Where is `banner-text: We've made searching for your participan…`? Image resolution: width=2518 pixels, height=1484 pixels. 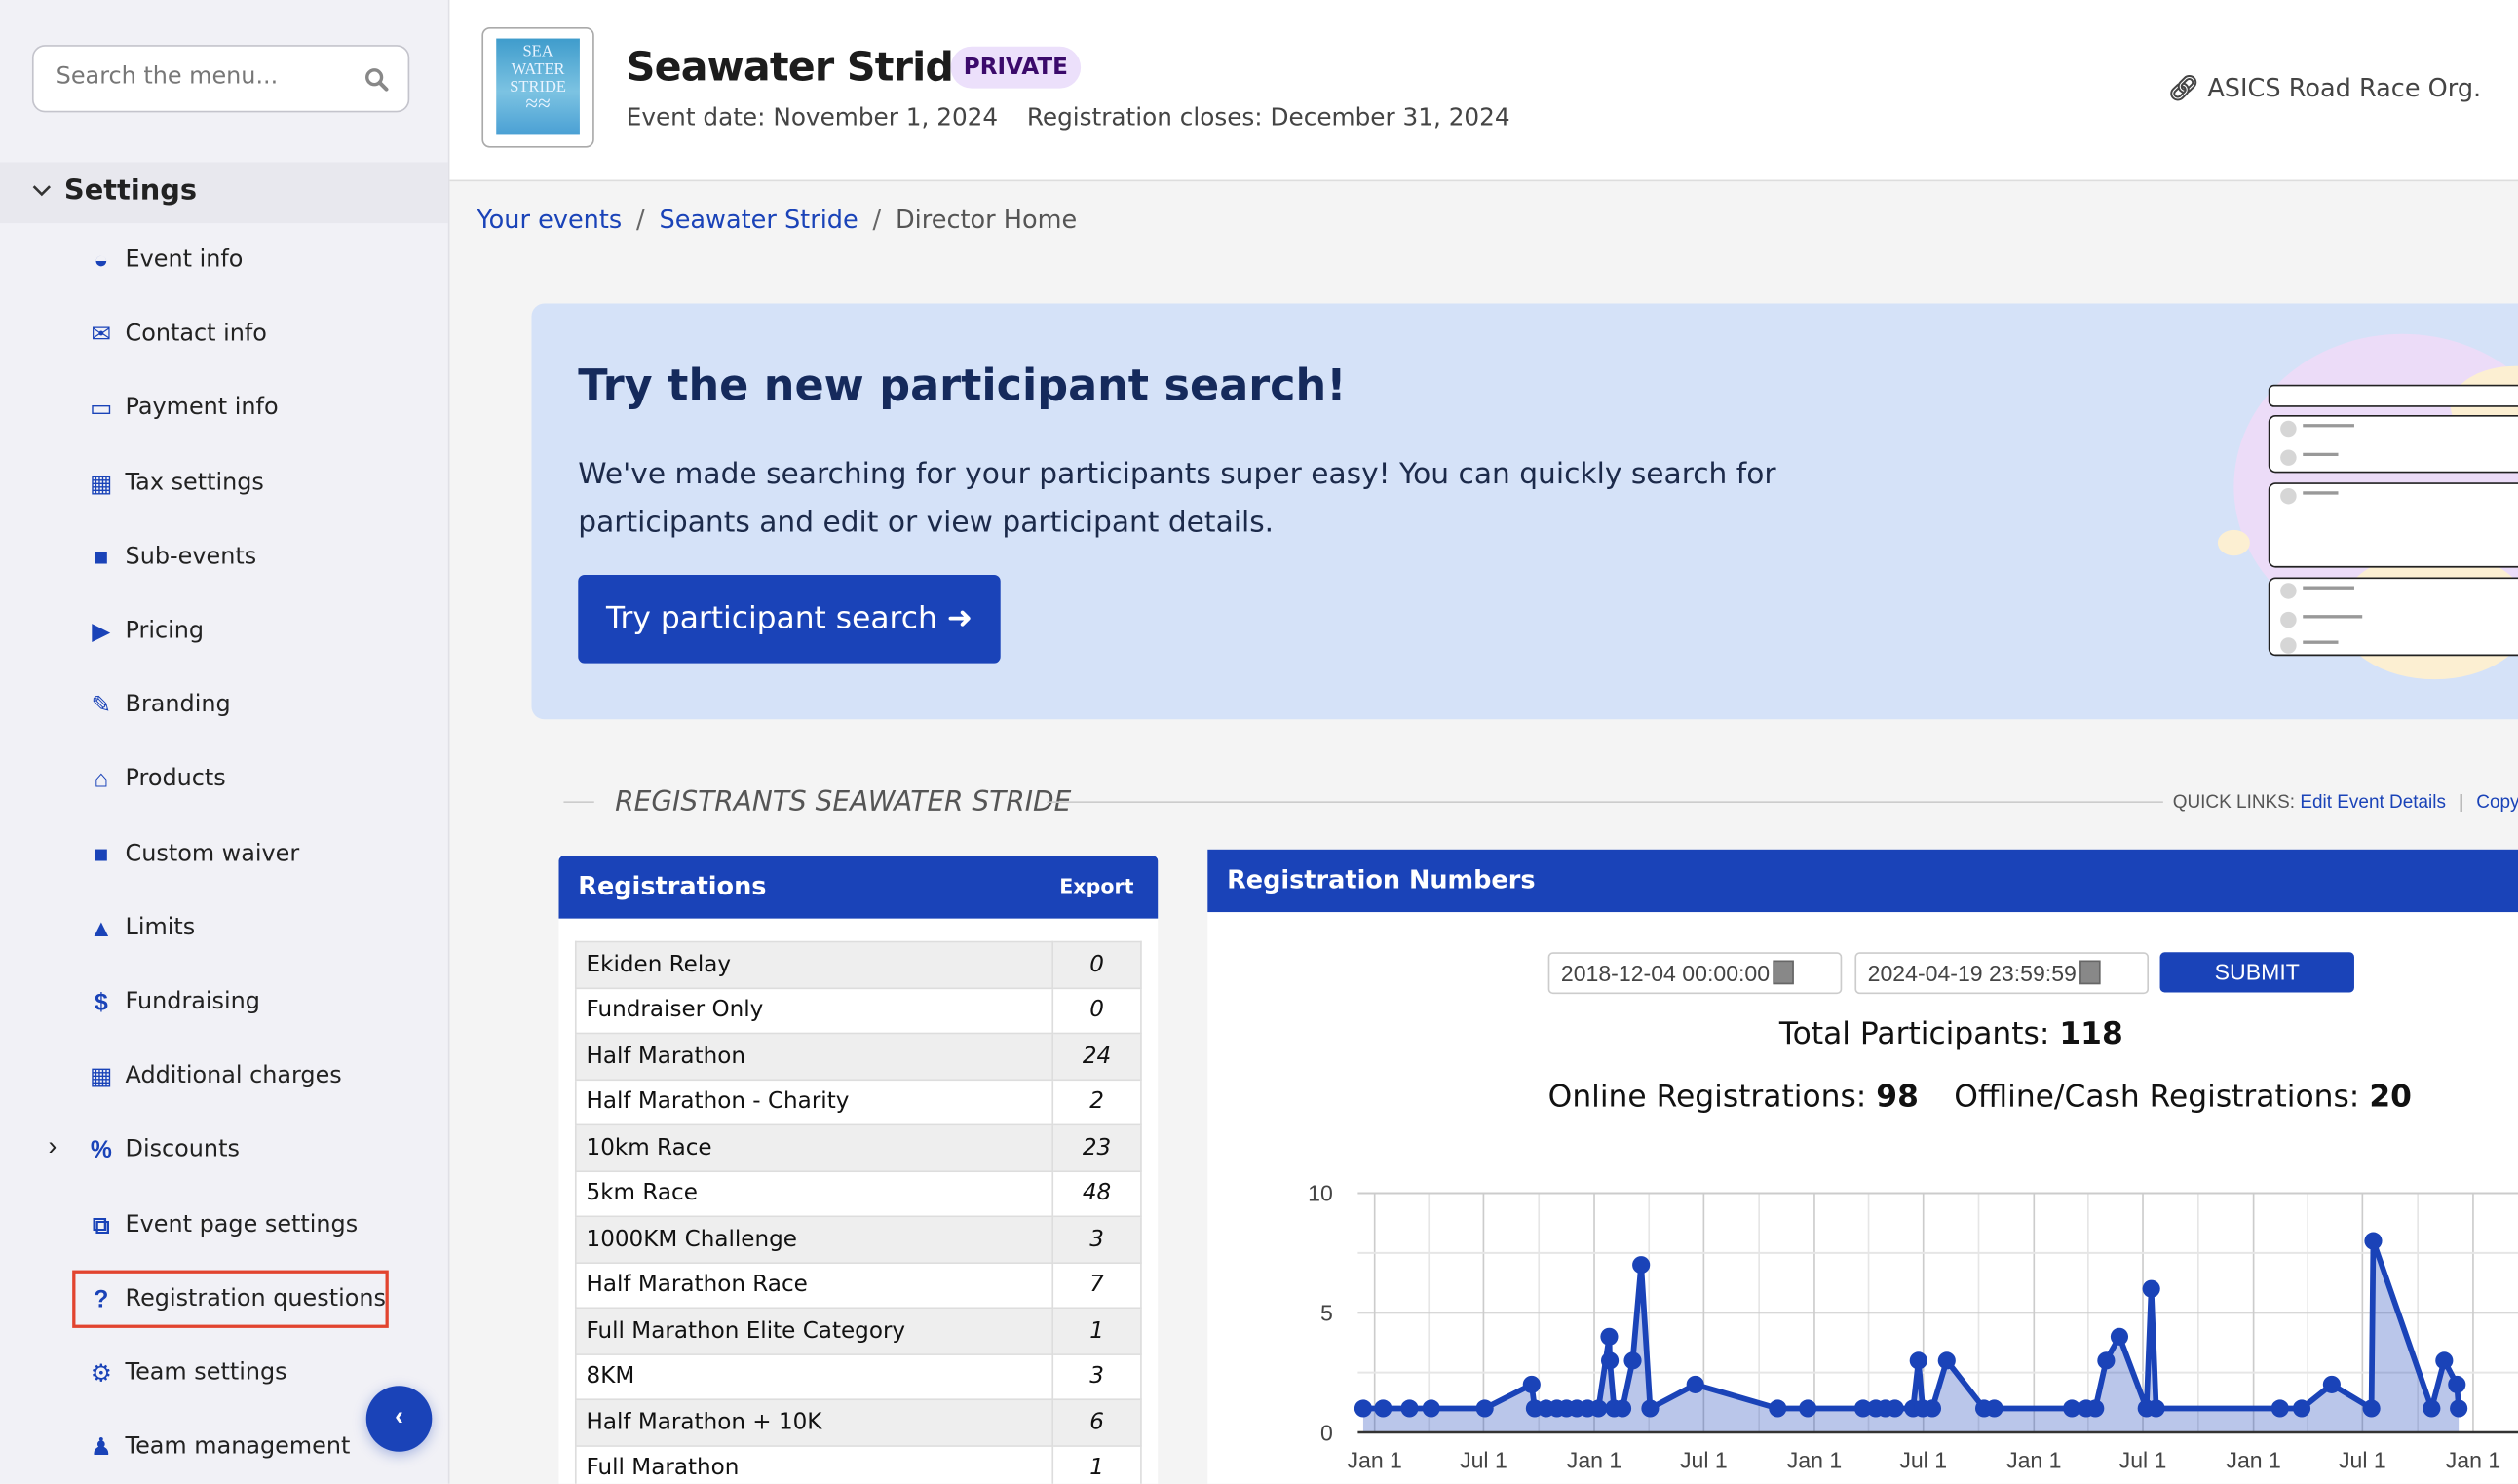 banner-text: We've made searching for your participan… is located at coordinates (1177, 498).